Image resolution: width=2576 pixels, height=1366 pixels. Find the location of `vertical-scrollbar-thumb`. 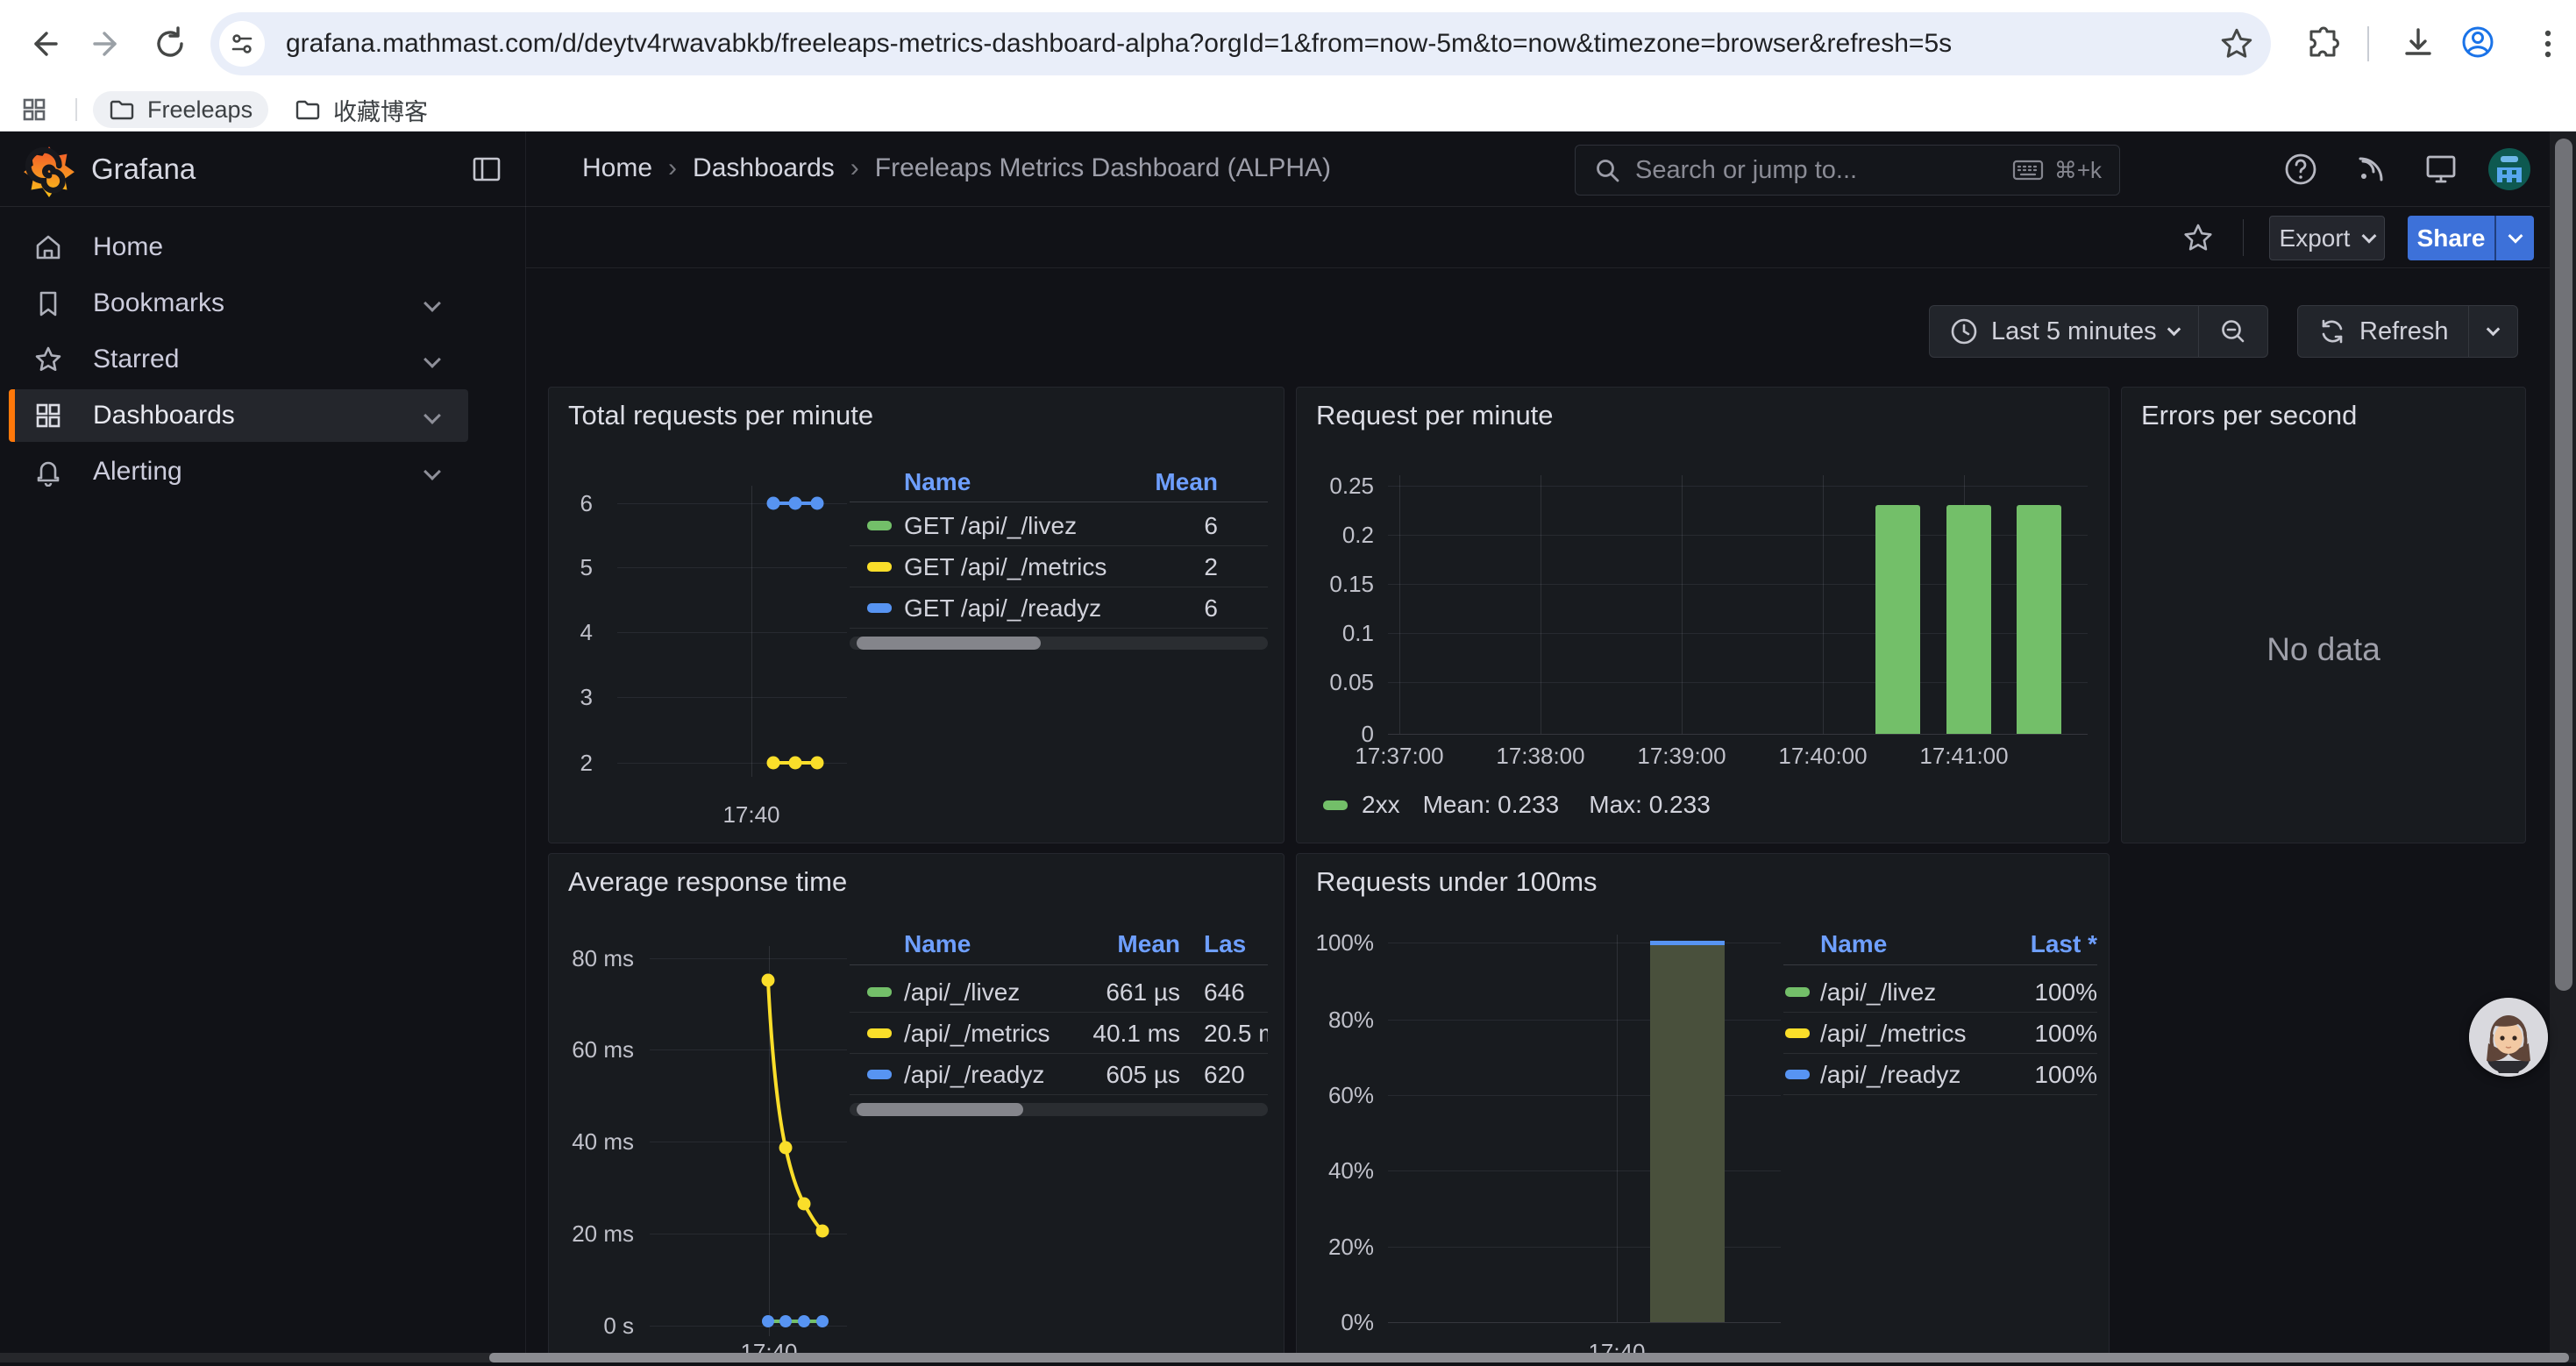

vertical-scrollbar-thumb is located at coordinates (2563, 565).